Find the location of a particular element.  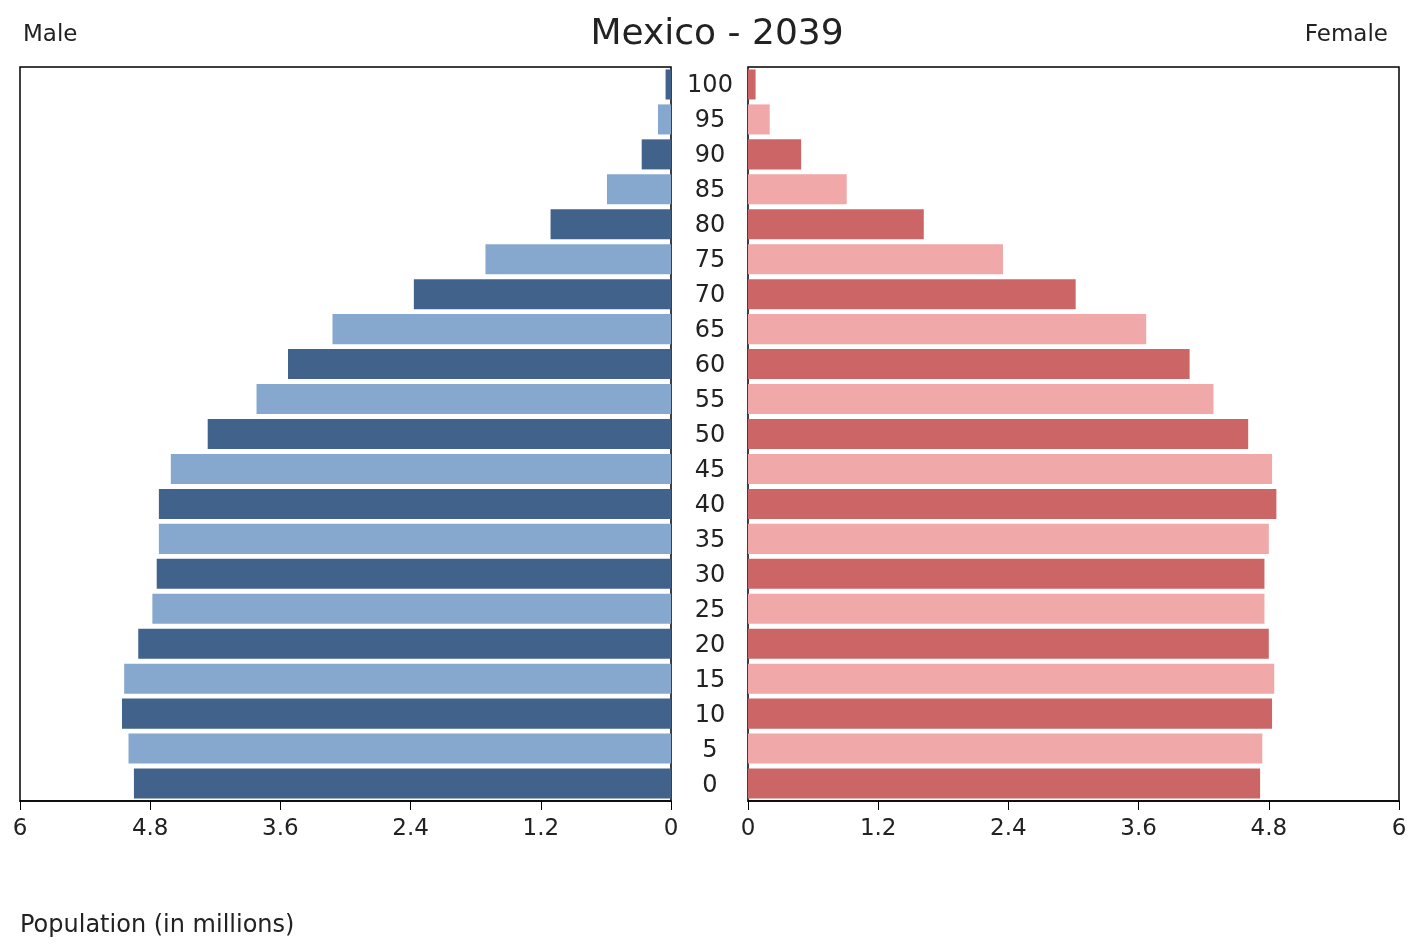

y-tick-label: 80 is located at coordinates (710, 224).